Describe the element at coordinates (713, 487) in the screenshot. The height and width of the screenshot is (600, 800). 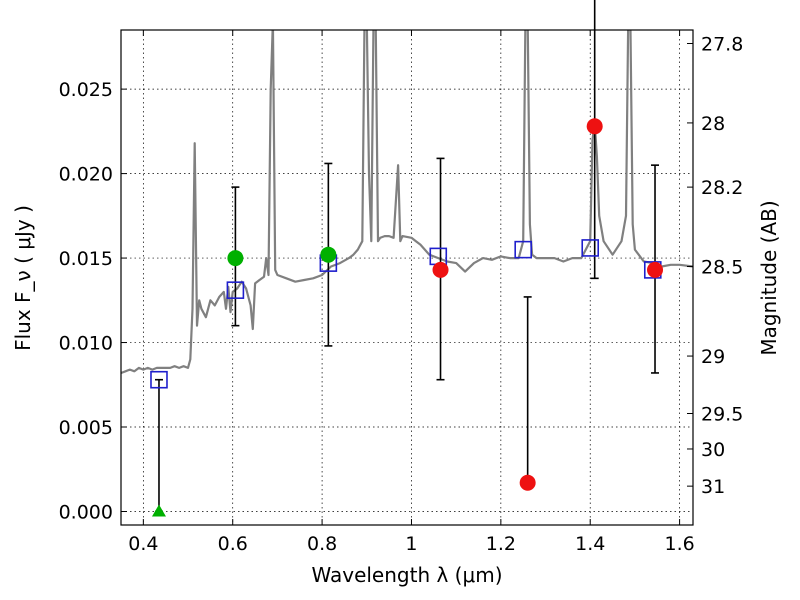
I see `right-tick-label: 31` at that location.